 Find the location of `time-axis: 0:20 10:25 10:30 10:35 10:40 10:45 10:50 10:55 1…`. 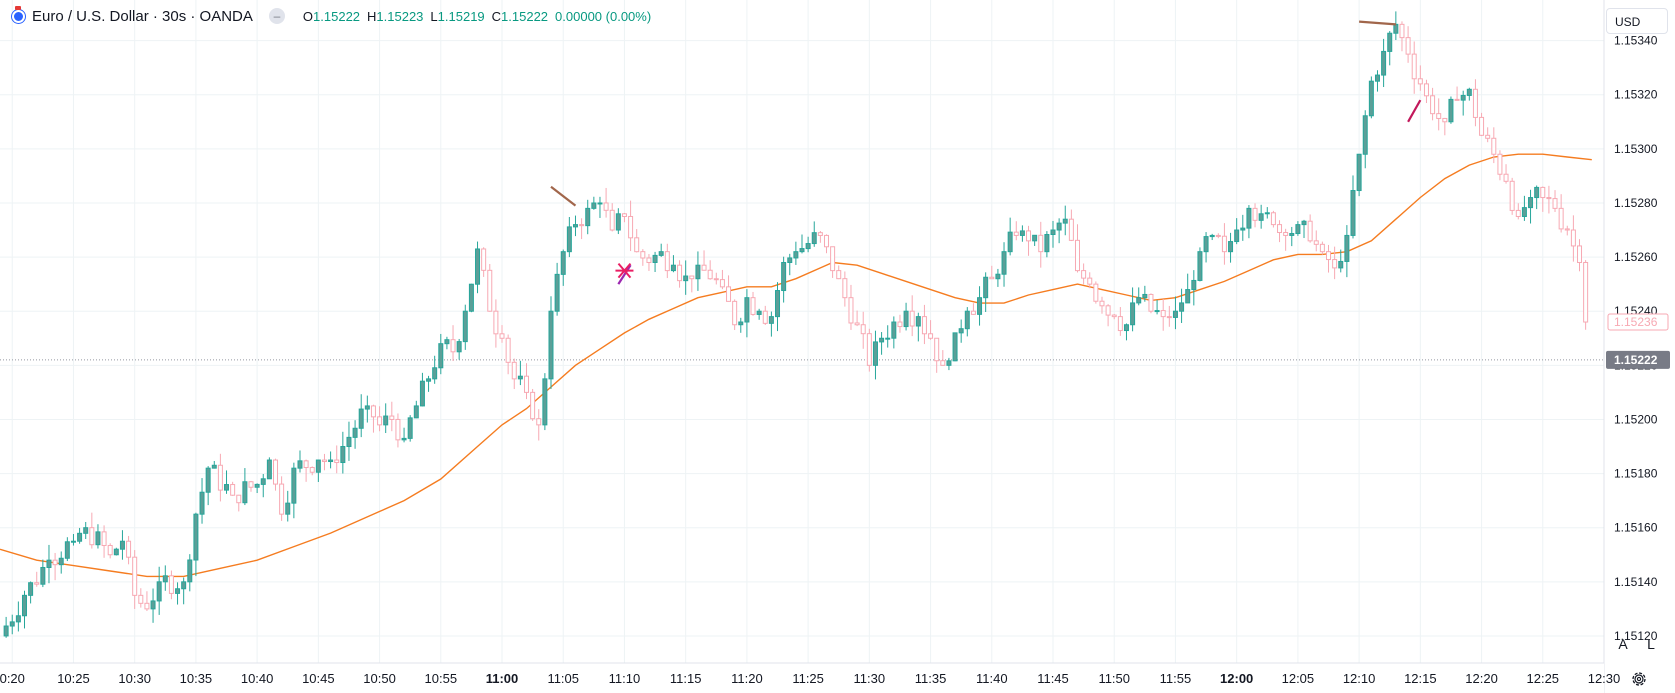

time-axis: 0:20 10:25 10:30 10:35 10:40 10:45 10:50 10:55 1… is located at coordinates (810, 677).